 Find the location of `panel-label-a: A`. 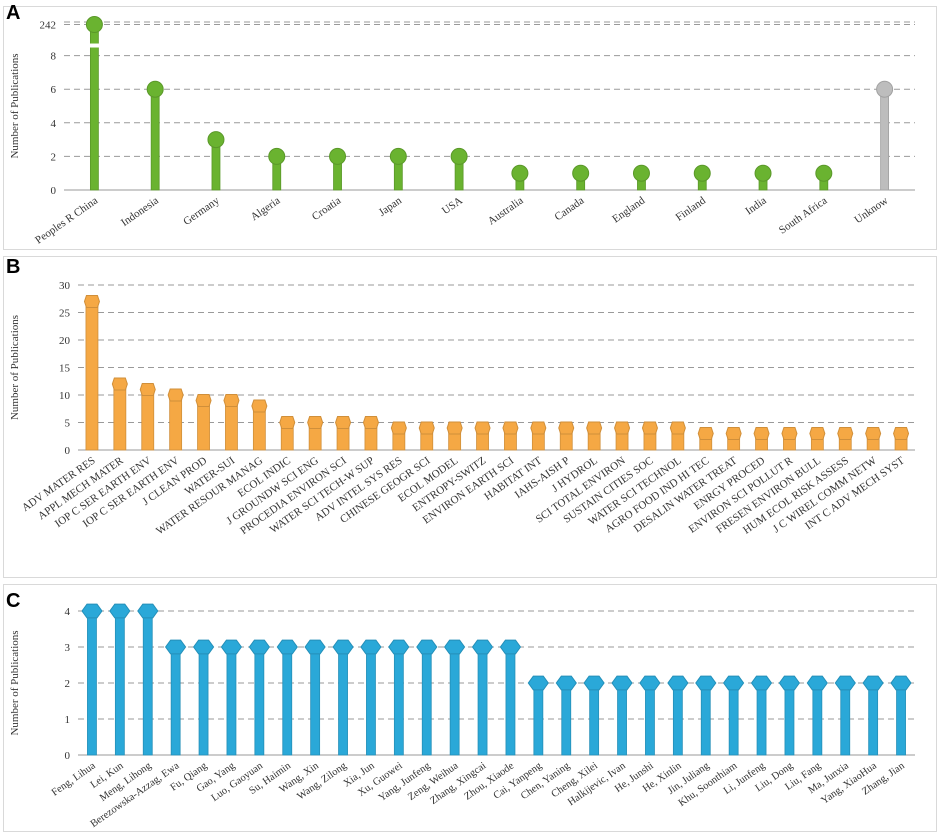

panel-label-a: A is located at coordinates (13, 13).